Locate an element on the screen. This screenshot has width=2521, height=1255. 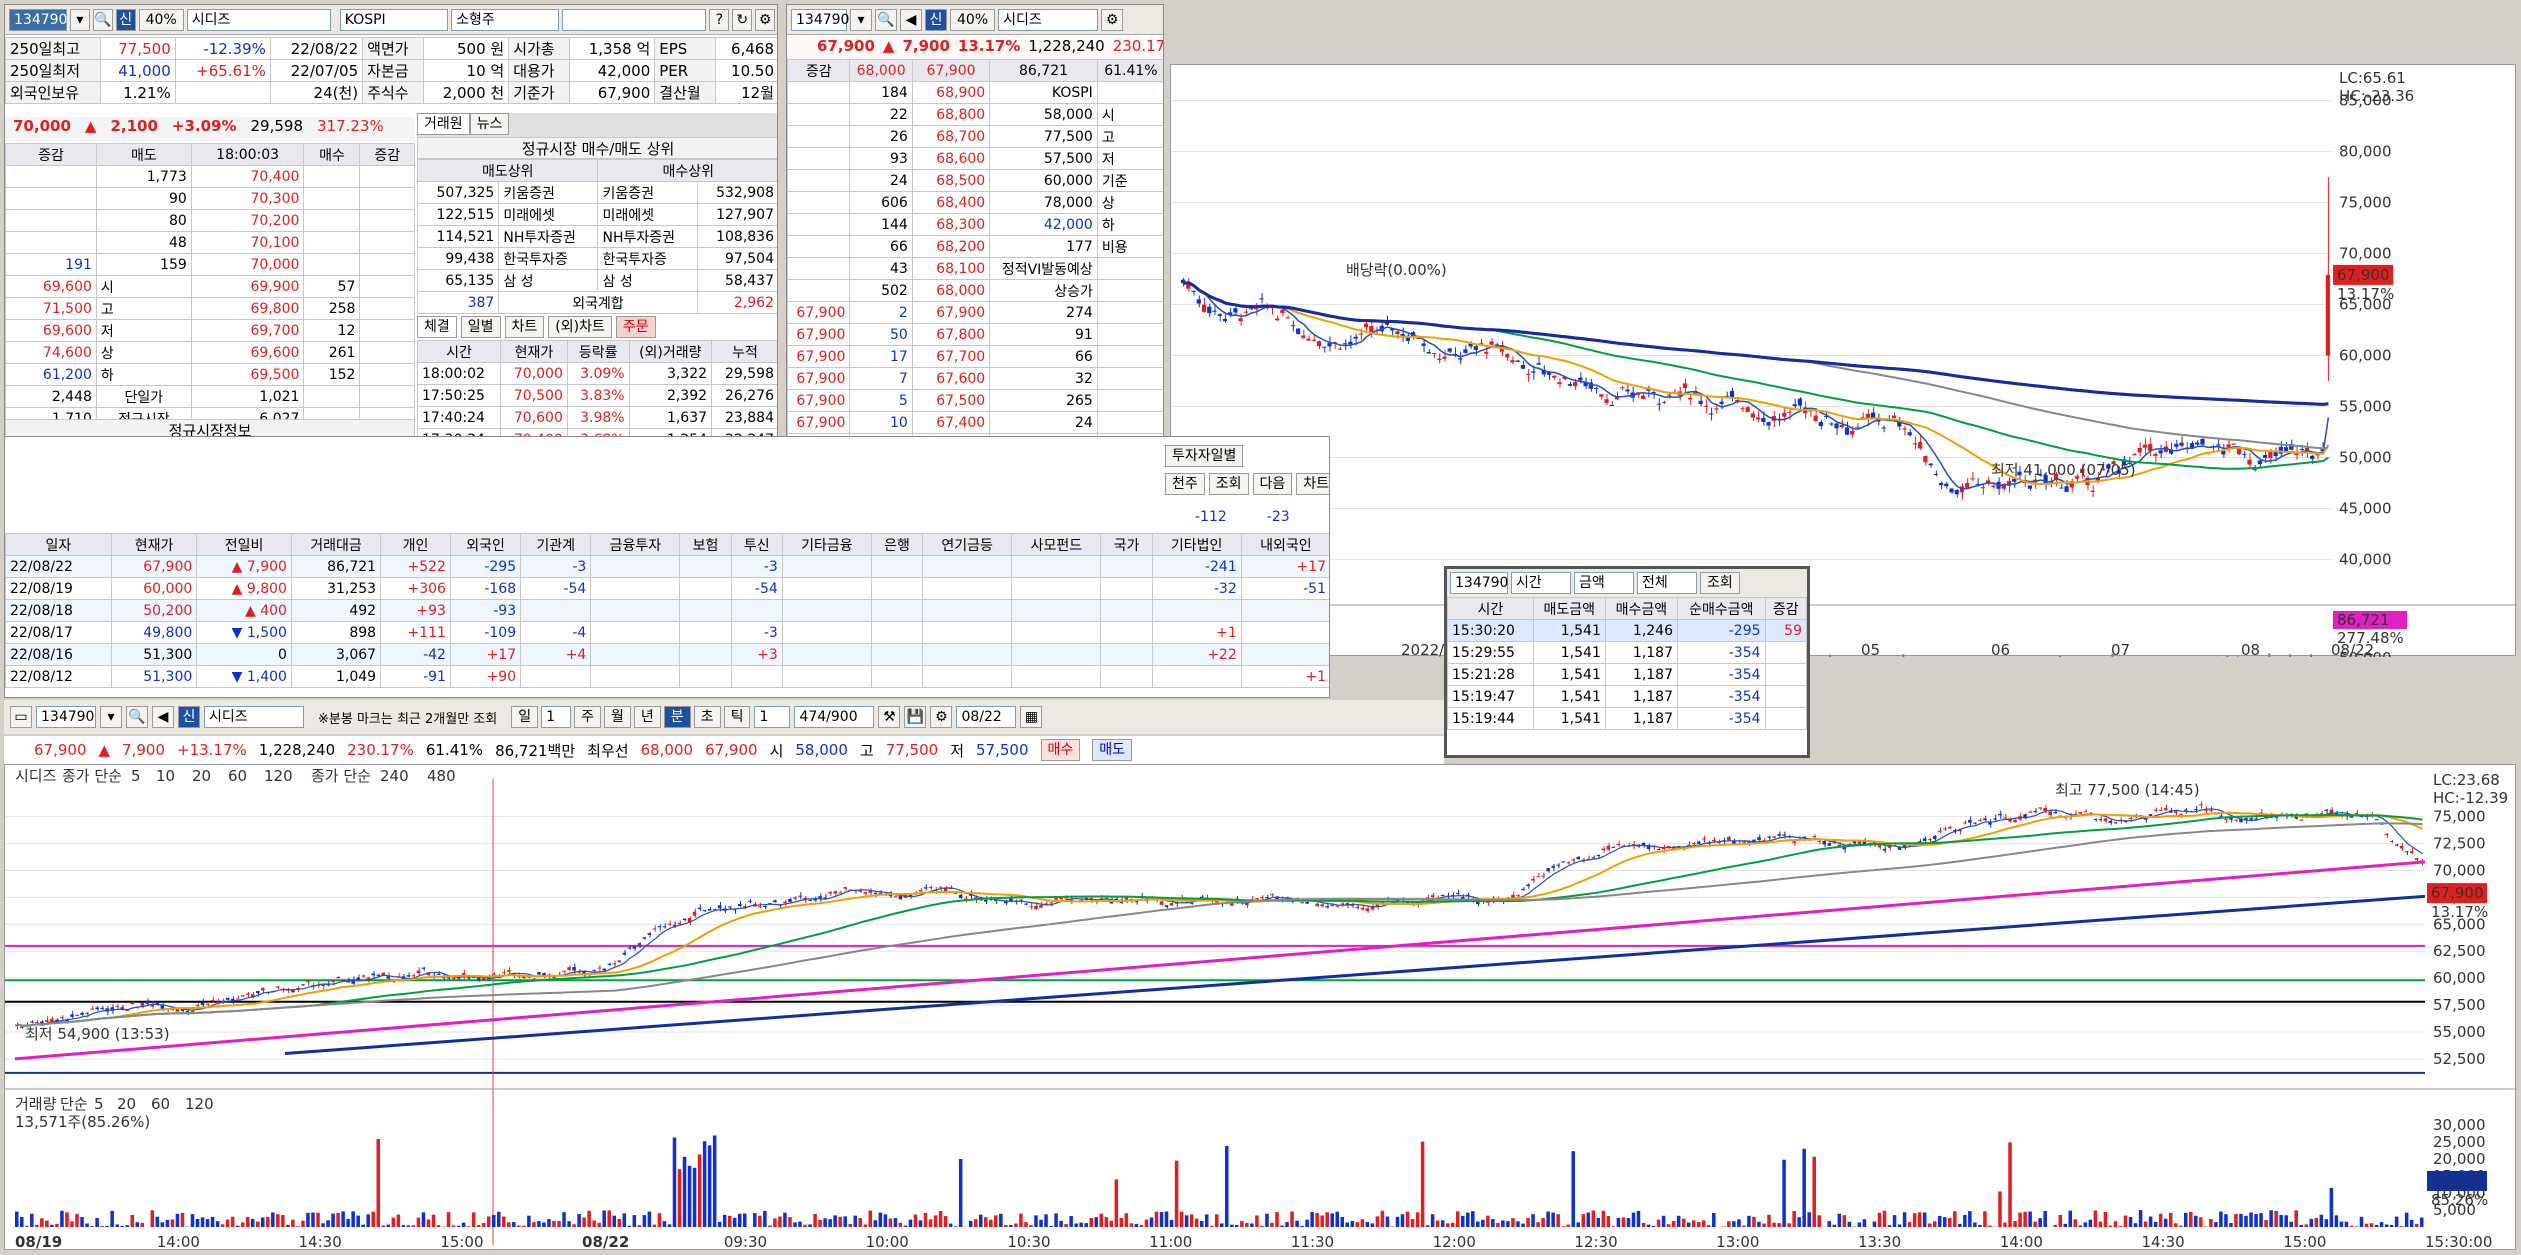
invest-조회-button: 조회 is located at coordinates (1229, 484).